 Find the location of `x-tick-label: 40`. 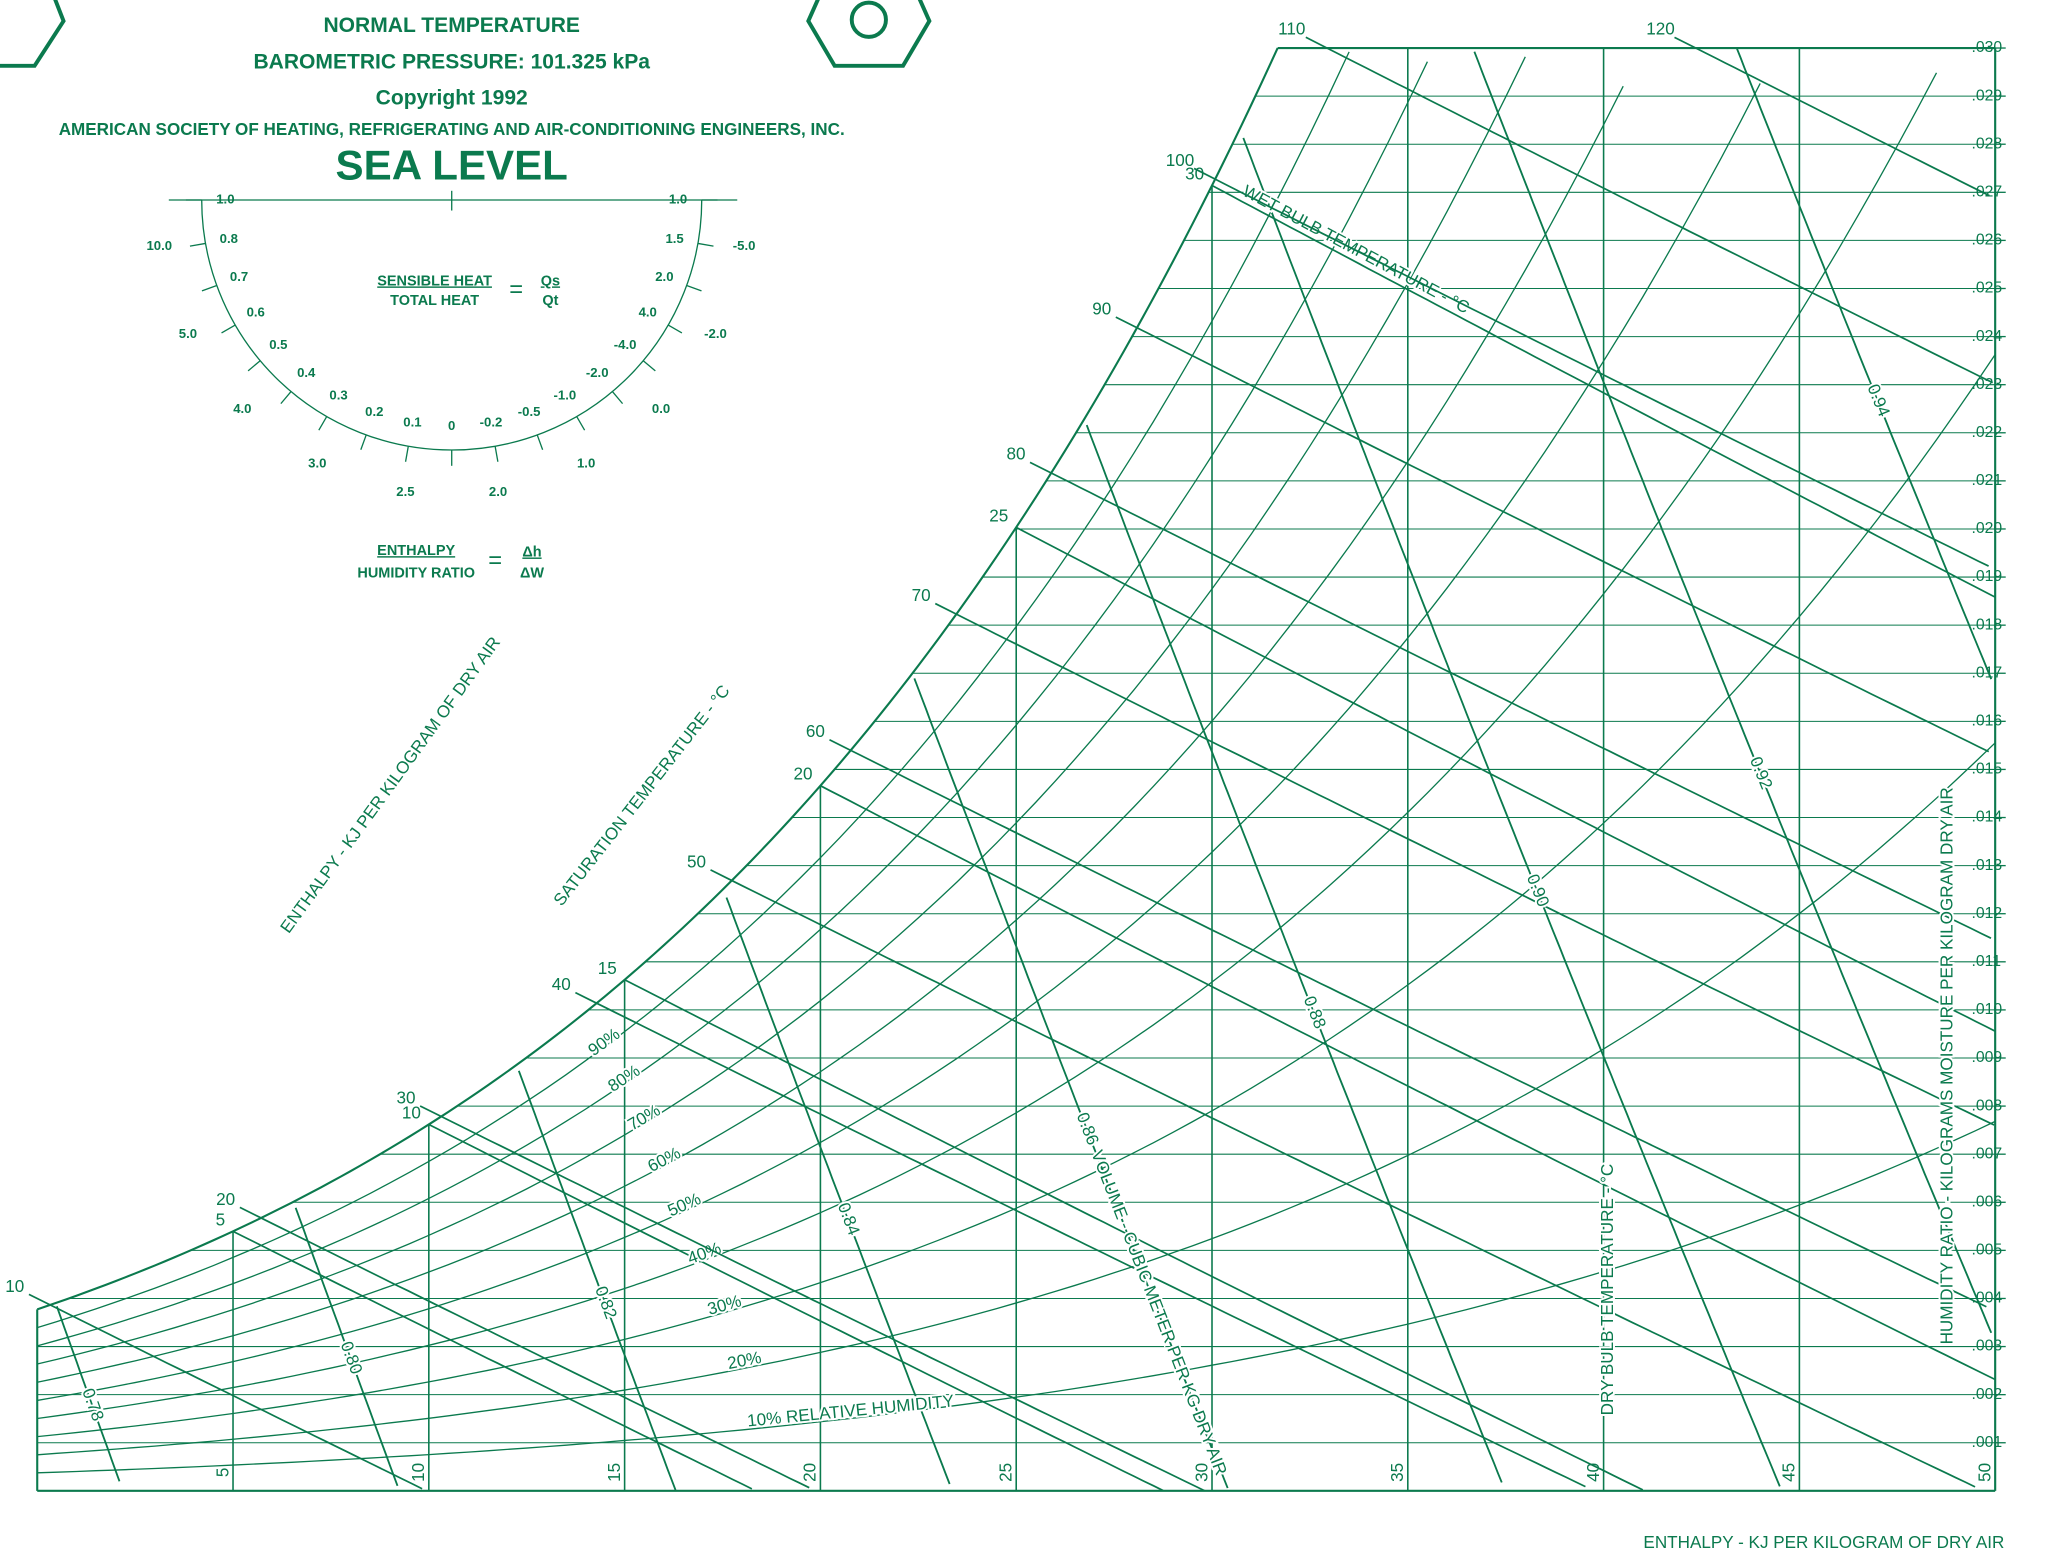

x-tick-label: 40 is located at coordinates (1593, 1472).